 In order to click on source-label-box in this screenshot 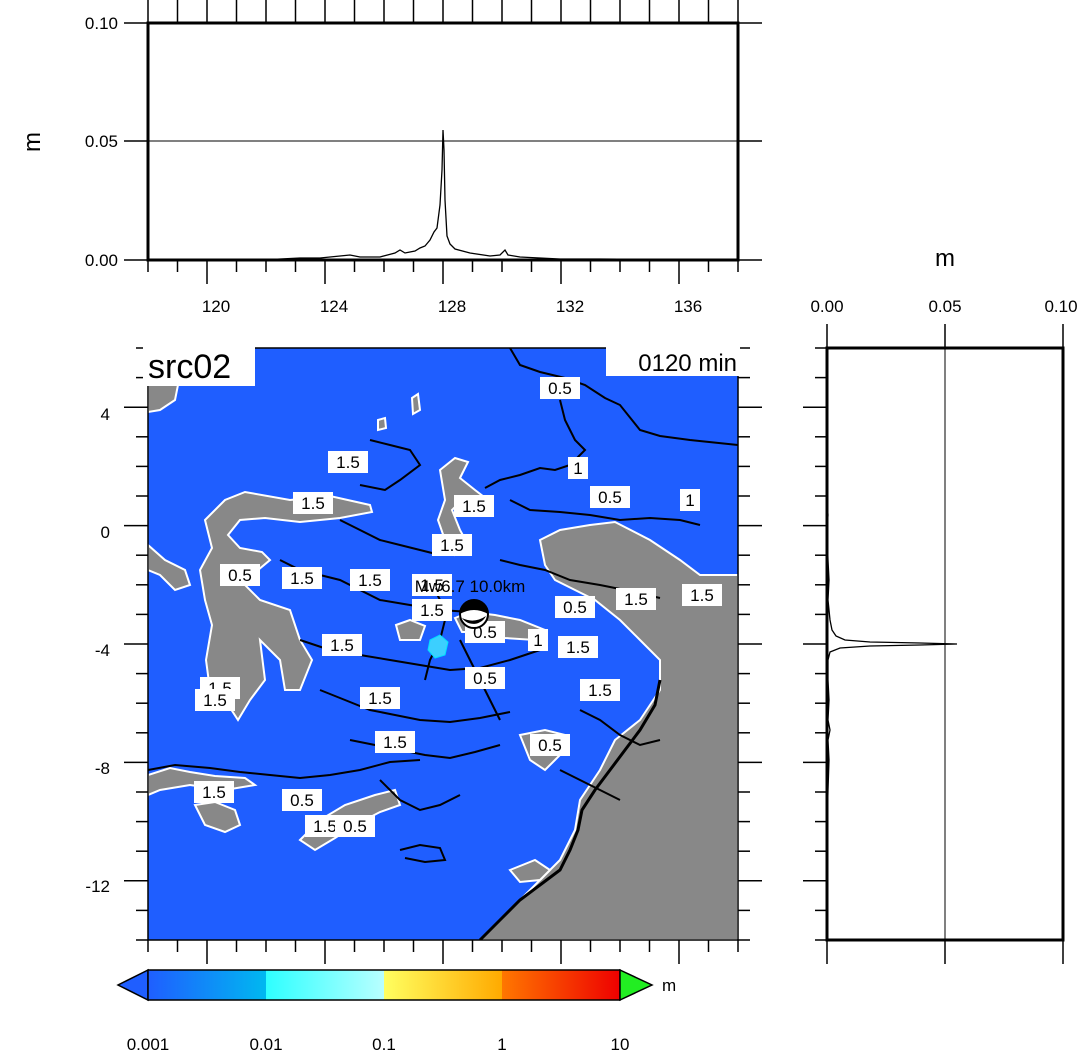, I will do `click(199, 366)`.